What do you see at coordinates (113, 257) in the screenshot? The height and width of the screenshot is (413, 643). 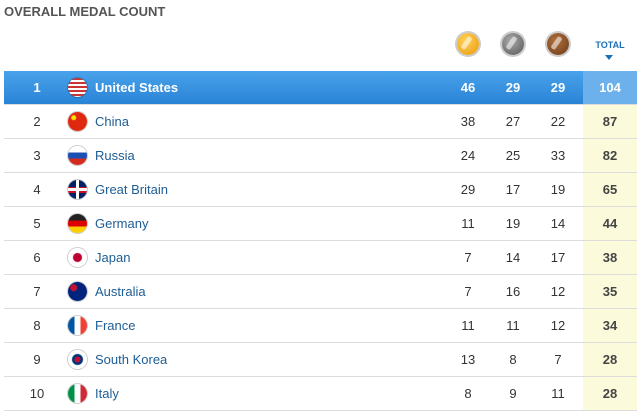 I see `country-name: Japan` at bounding box center [113, 257].